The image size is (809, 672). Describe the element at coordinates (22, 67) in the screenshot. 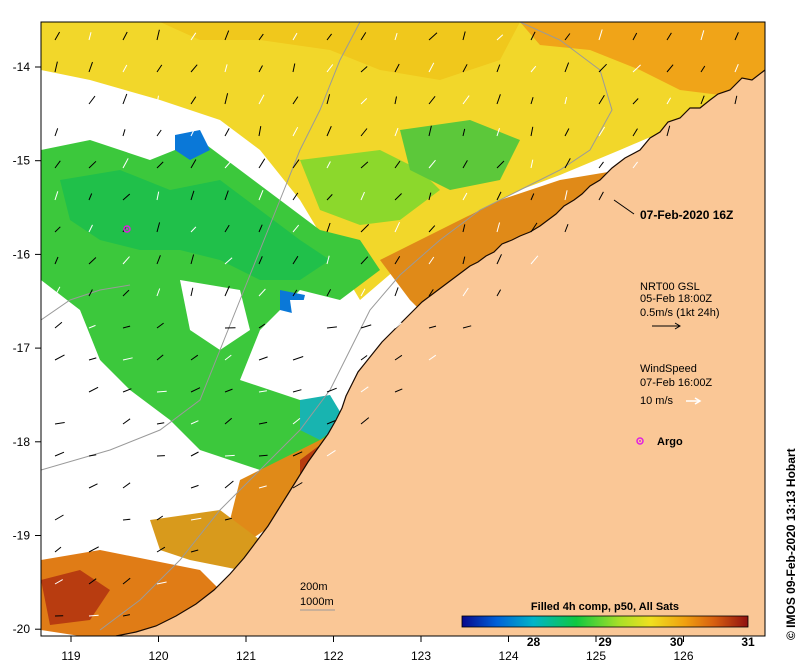

I see `y-tick-label: -14` at that location.